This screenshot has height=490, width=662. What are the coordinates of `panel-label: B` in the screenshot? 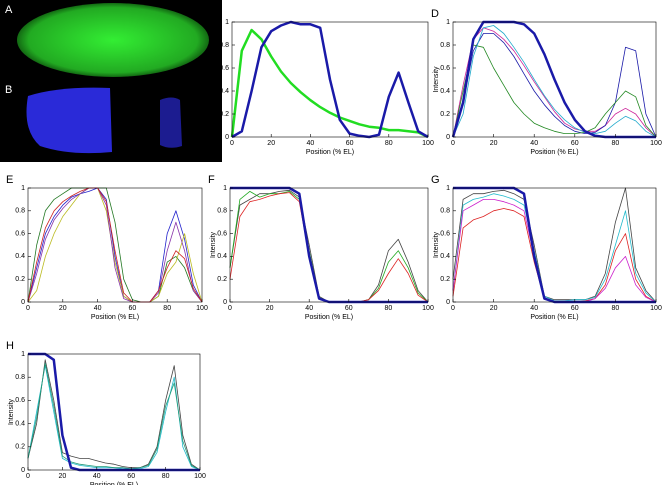 It's located at (8, 90).